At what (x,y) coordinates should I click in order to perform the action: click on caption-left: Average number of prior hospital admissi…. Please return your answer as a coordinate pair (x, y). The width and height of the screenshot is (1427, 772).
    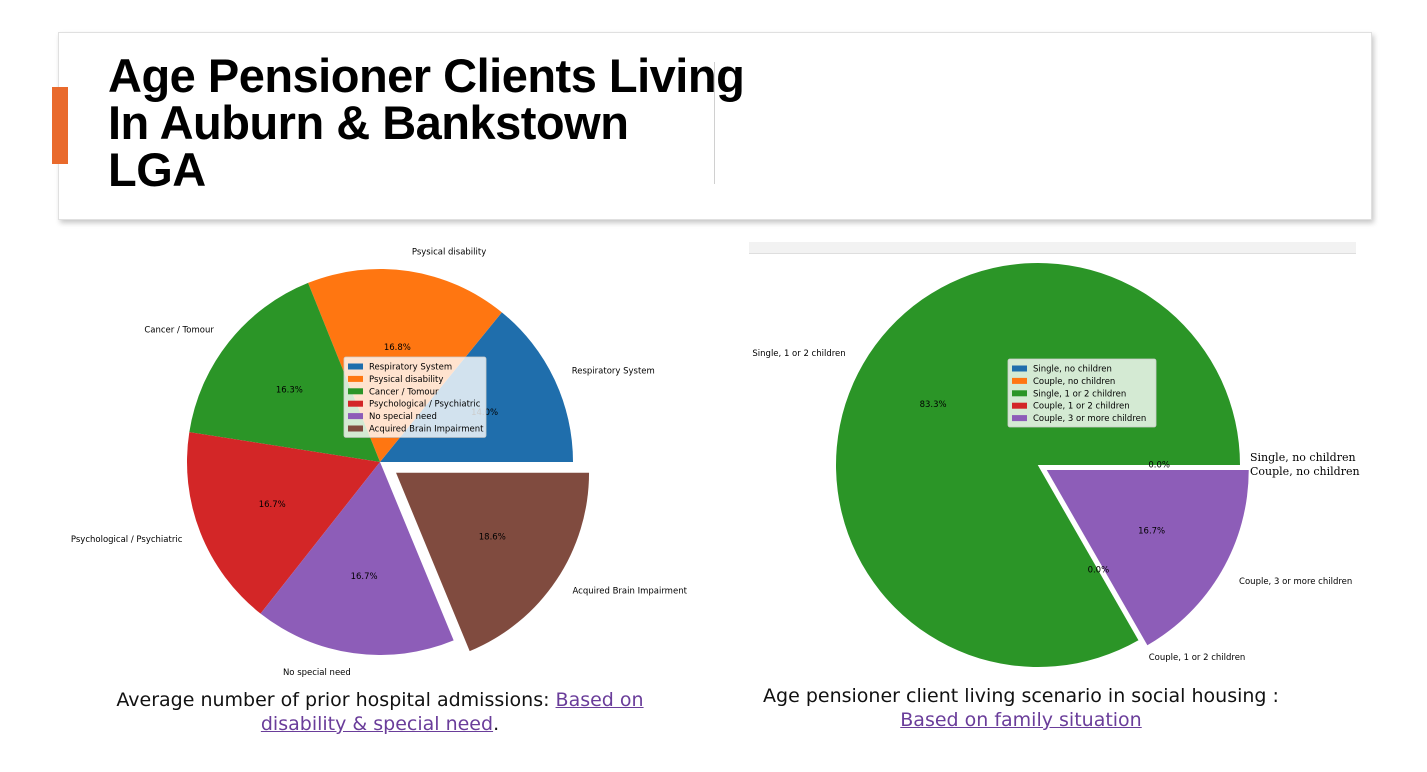
    Looking at the image, I should click on (380, 712).